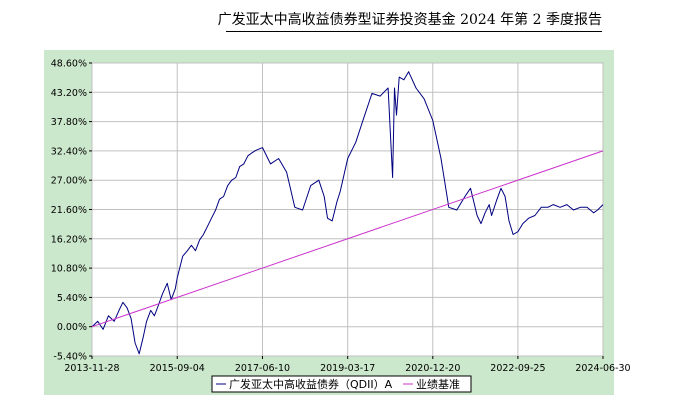 The width and height of the screenshot is (678, 409). I want to click on y-tick-label: 0.00%, so click(72, 327).